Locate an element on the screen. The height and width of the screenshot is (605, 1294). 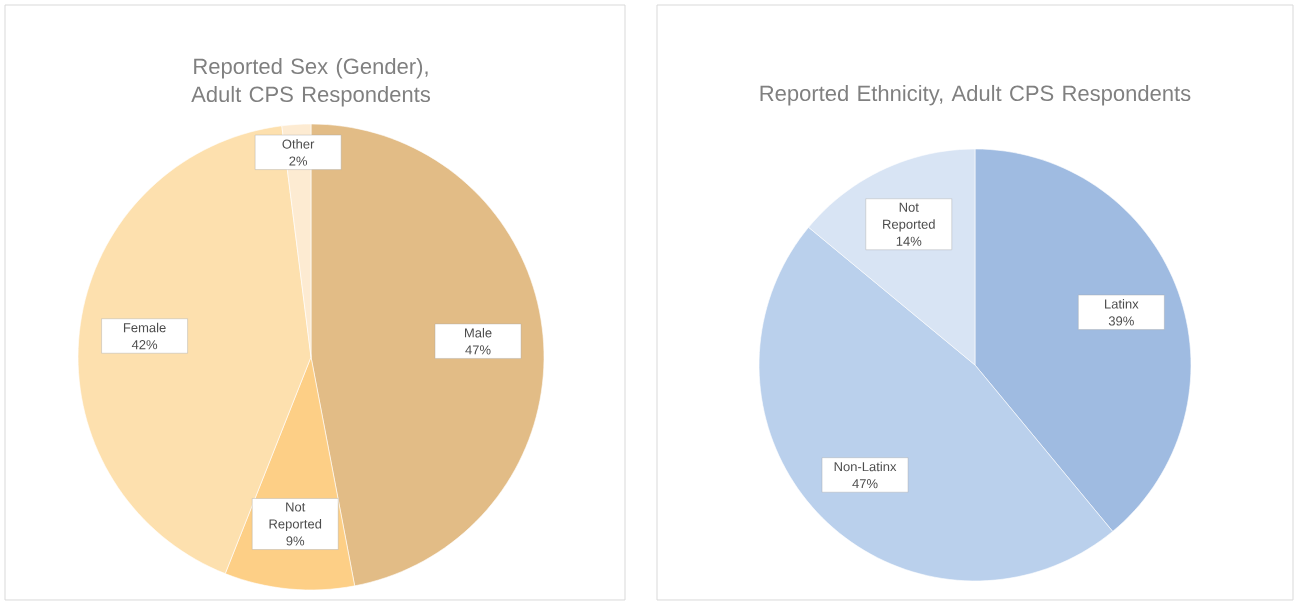
data-label: 39% is located at coordinates (1121, 321).